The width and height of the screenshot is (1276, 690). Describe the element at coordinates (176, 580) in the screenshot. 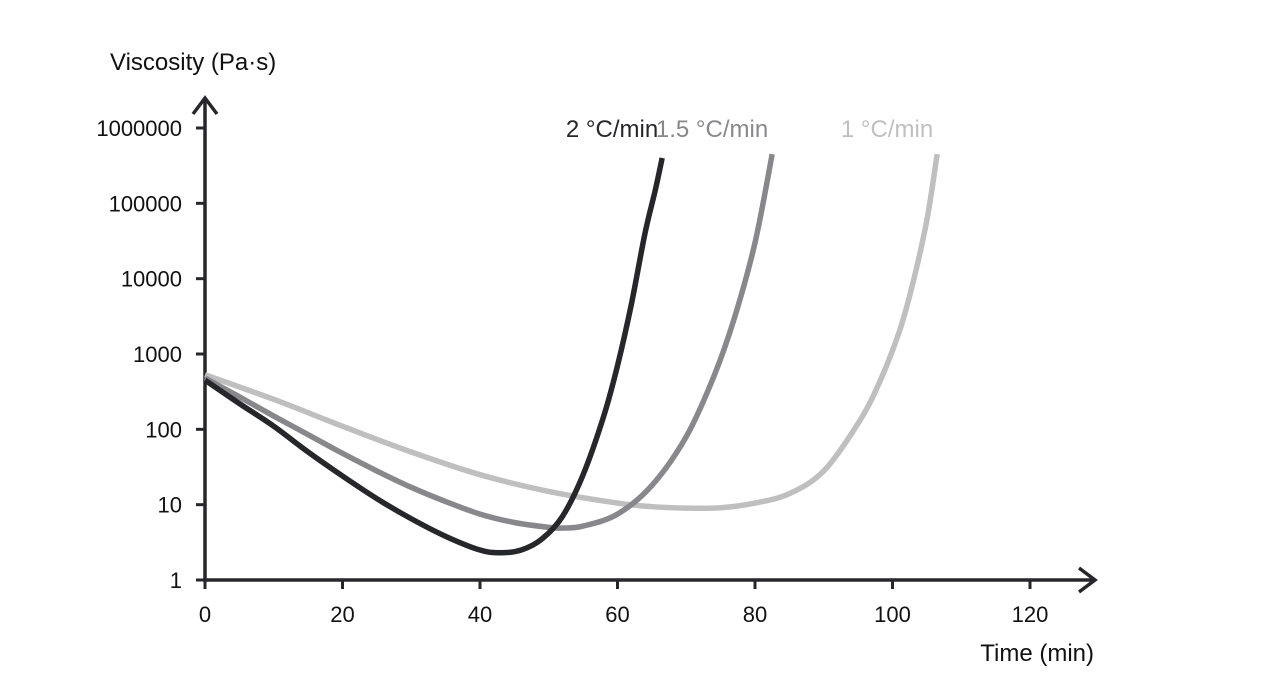

I see `y-tick-label: 1` at that location.